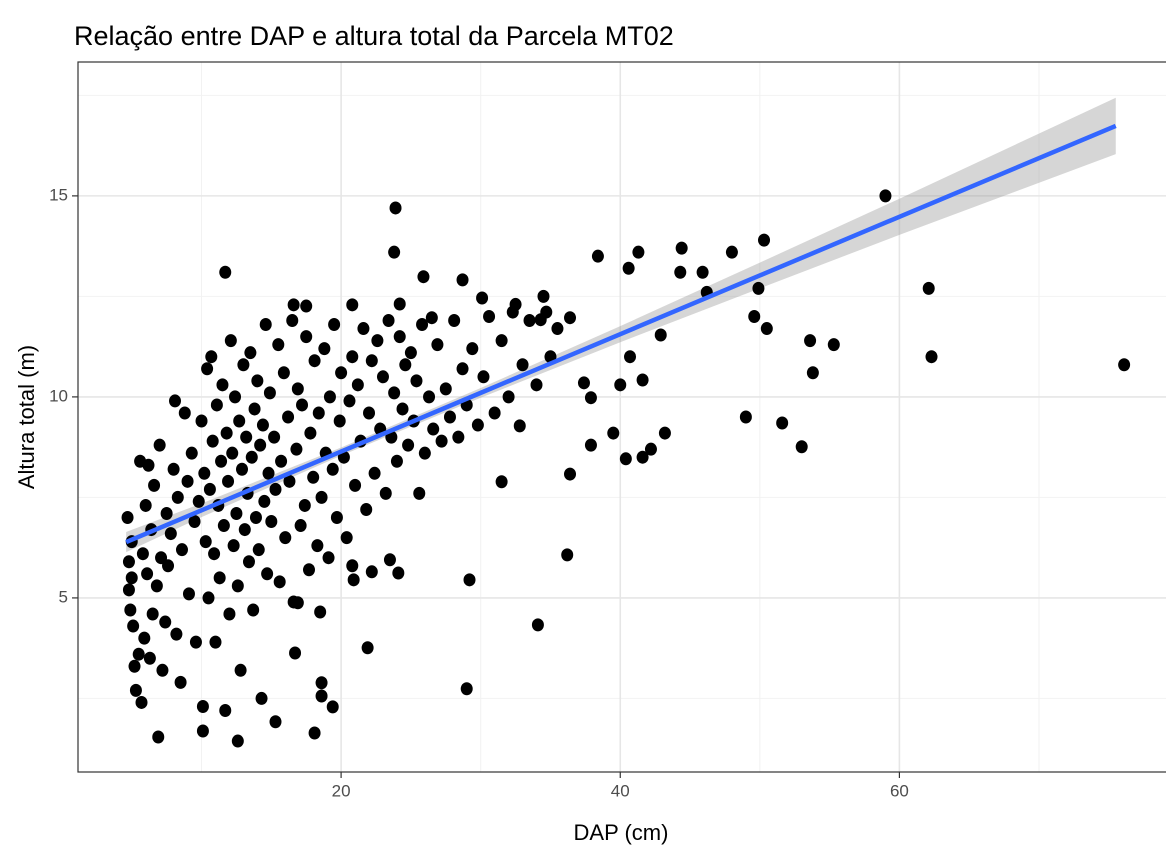 The height and width of the screenshot is (850, 1166). What do you see at coordinates (58, 395) in the screenshot?
I see `y-tick-label: 10` at bounding box center [58, 395].